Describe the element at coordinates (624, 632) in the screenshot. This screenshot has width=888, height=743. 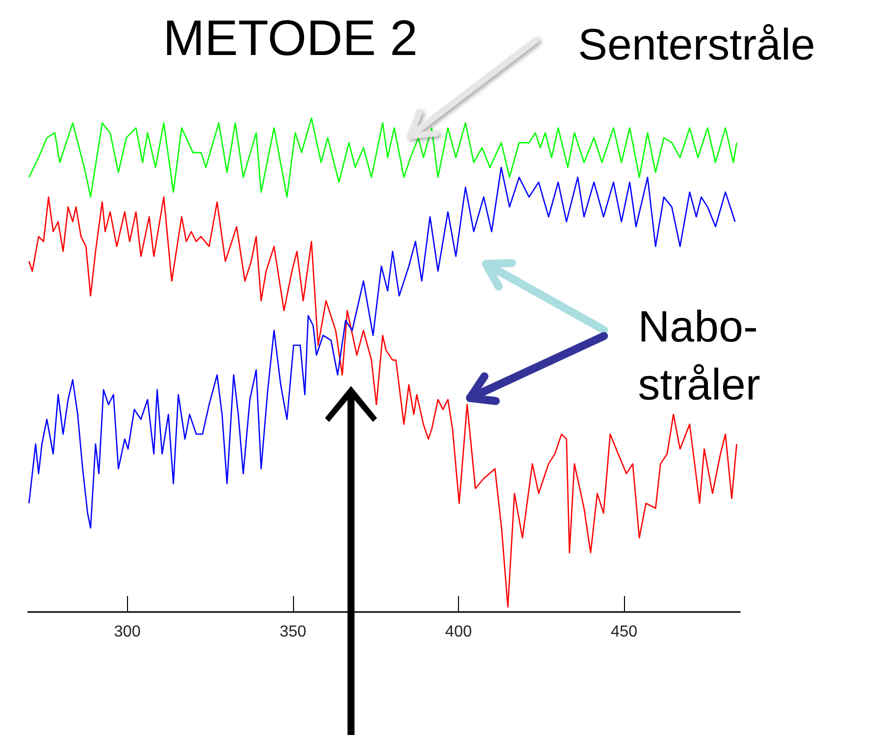
I see `x-tick-label: 450` at that location.